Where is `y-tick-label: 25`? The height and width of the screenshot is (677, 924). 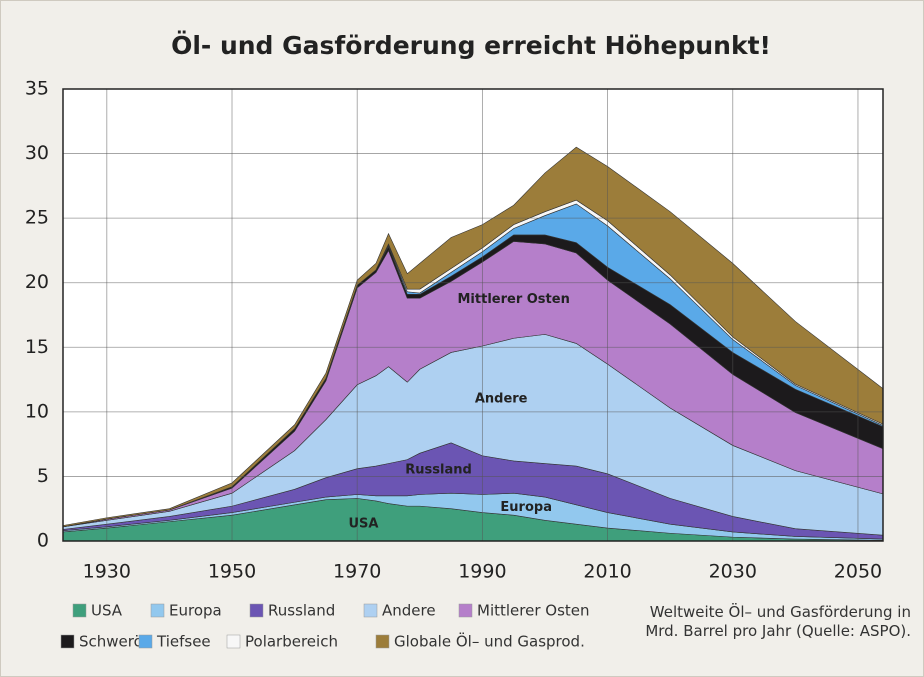
y-tick-label: 25 is located at coordinates (37, 218).